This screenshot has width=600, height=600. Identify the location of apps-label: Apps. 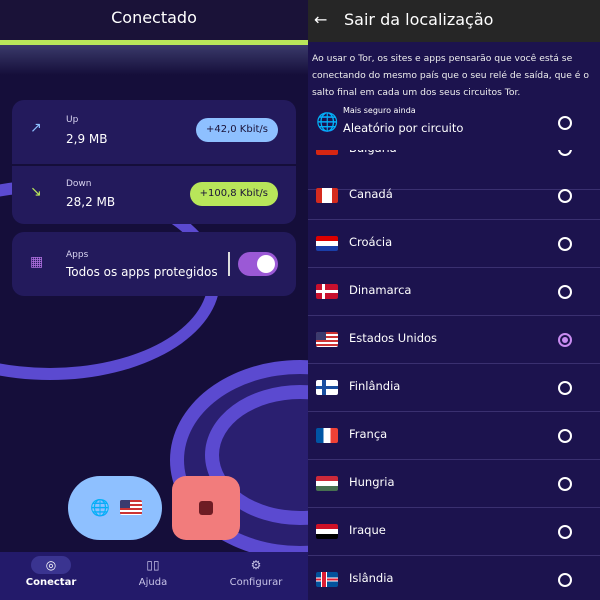
(77, 255).